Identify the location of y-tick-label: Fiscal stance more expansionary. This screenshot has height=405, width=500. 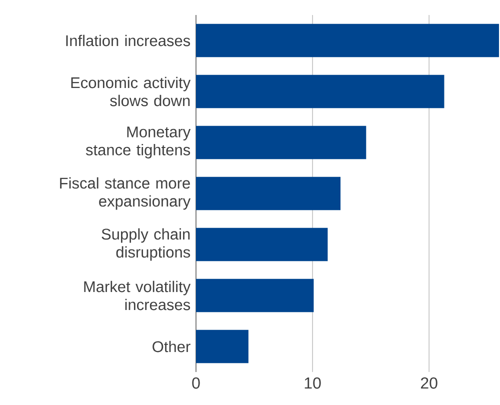
(125, 193).